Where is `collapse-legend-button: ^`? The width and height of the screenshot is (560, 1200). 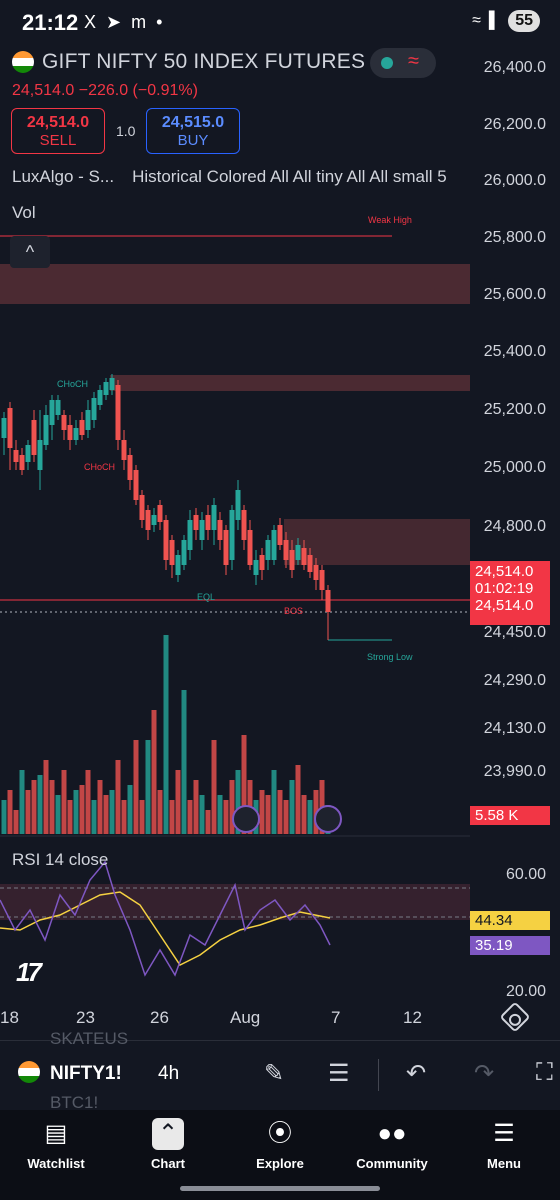
collapse-legend-button: ^ is located at coordinates (30, 252).